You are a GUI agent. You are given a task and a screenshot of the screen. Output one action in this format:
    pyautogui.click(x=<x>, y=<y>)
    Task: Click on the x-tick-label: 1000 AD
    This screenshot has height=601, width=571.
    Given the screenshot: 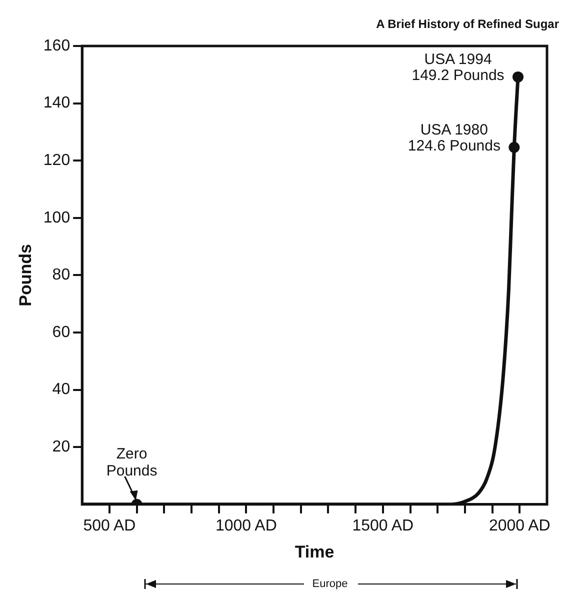 What is the action you would take?
    pyautogui.click(x=246, y=525)
    